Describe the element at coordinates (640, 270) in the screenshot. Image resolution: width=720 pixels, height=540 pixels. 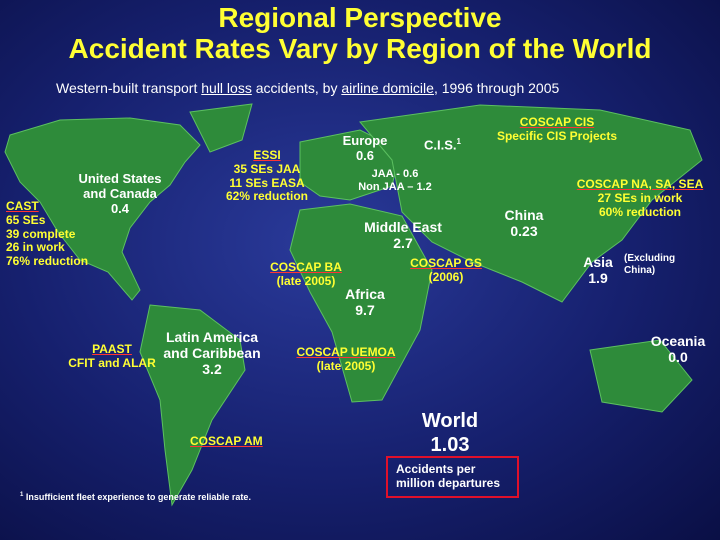
I see `label-line: China)` at that location.